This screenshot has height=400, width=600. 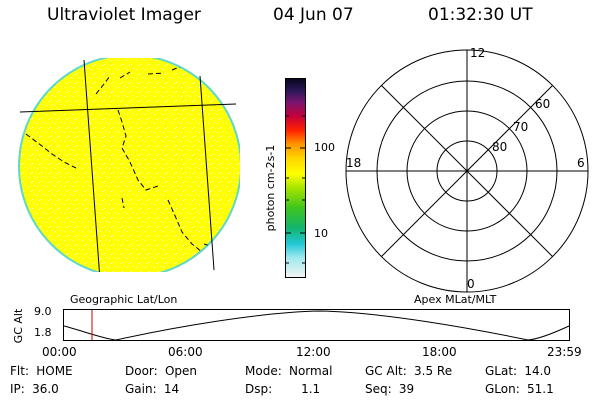 What do you see at coordinates (161, 371) in the screenshot?
I see `status-door: Door: Open` at bounding box center [161, 371].